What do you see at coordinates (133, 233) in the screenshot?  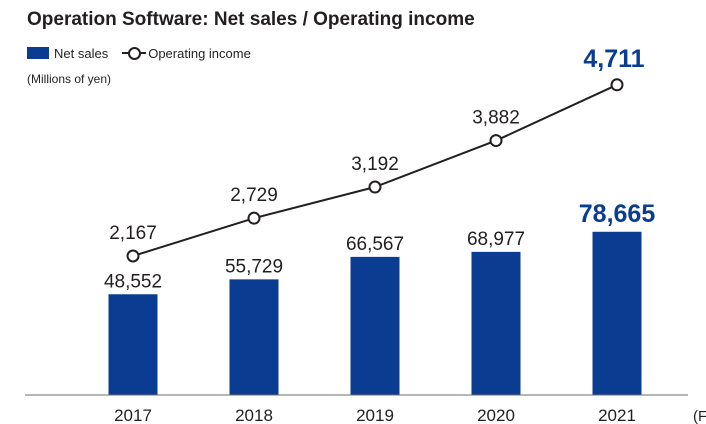 I see `operating-income-label-2017: 2,167` at bounding box center [133, 233].